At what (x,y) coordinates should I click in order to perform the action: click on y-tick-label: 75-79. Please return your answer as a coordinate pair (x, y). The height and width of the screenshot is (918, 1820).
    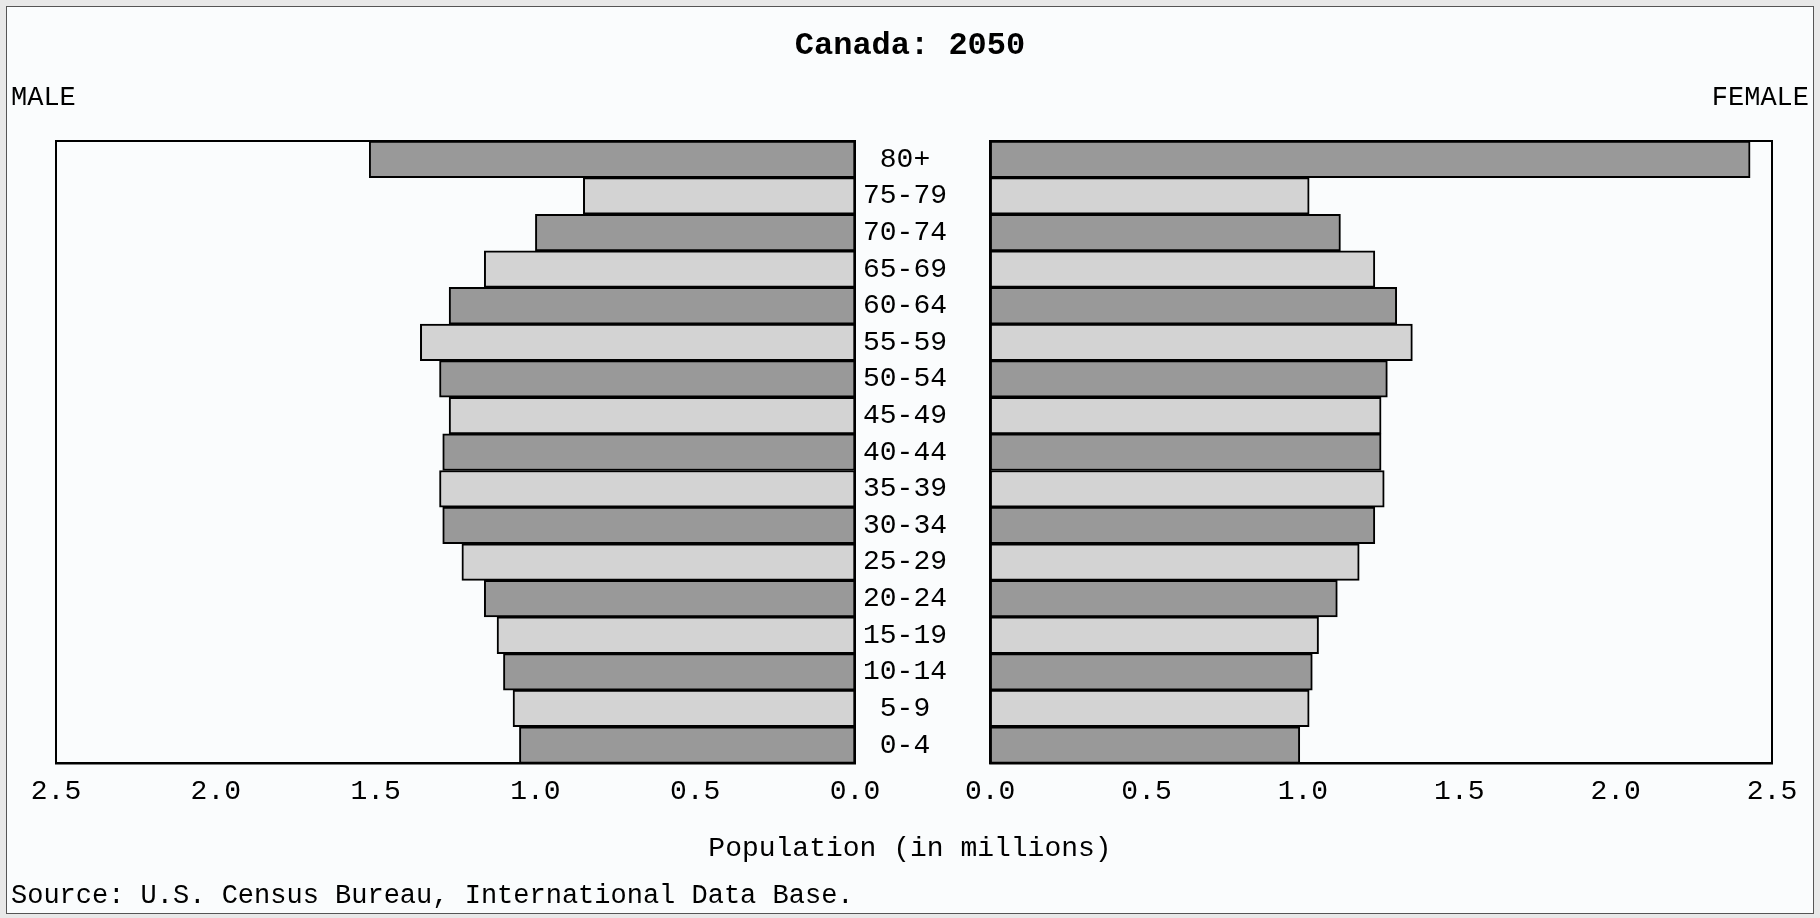
    Looking at the image, I should click on (905, 196).